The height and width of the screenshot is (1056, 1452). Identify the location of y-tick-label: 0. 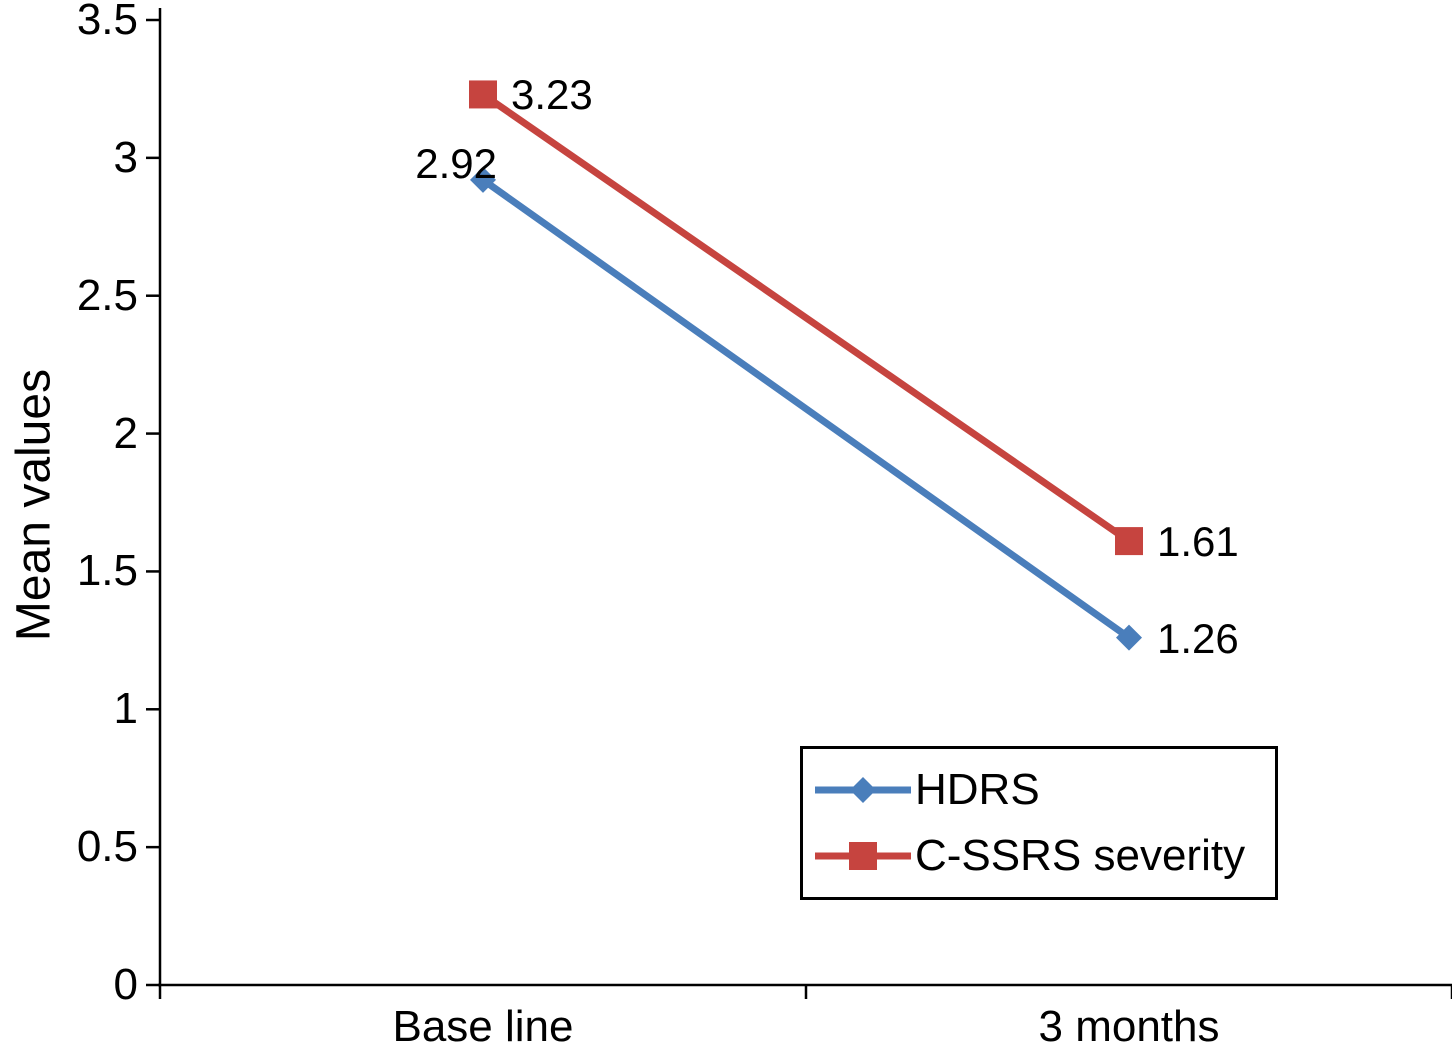
(125, 984).